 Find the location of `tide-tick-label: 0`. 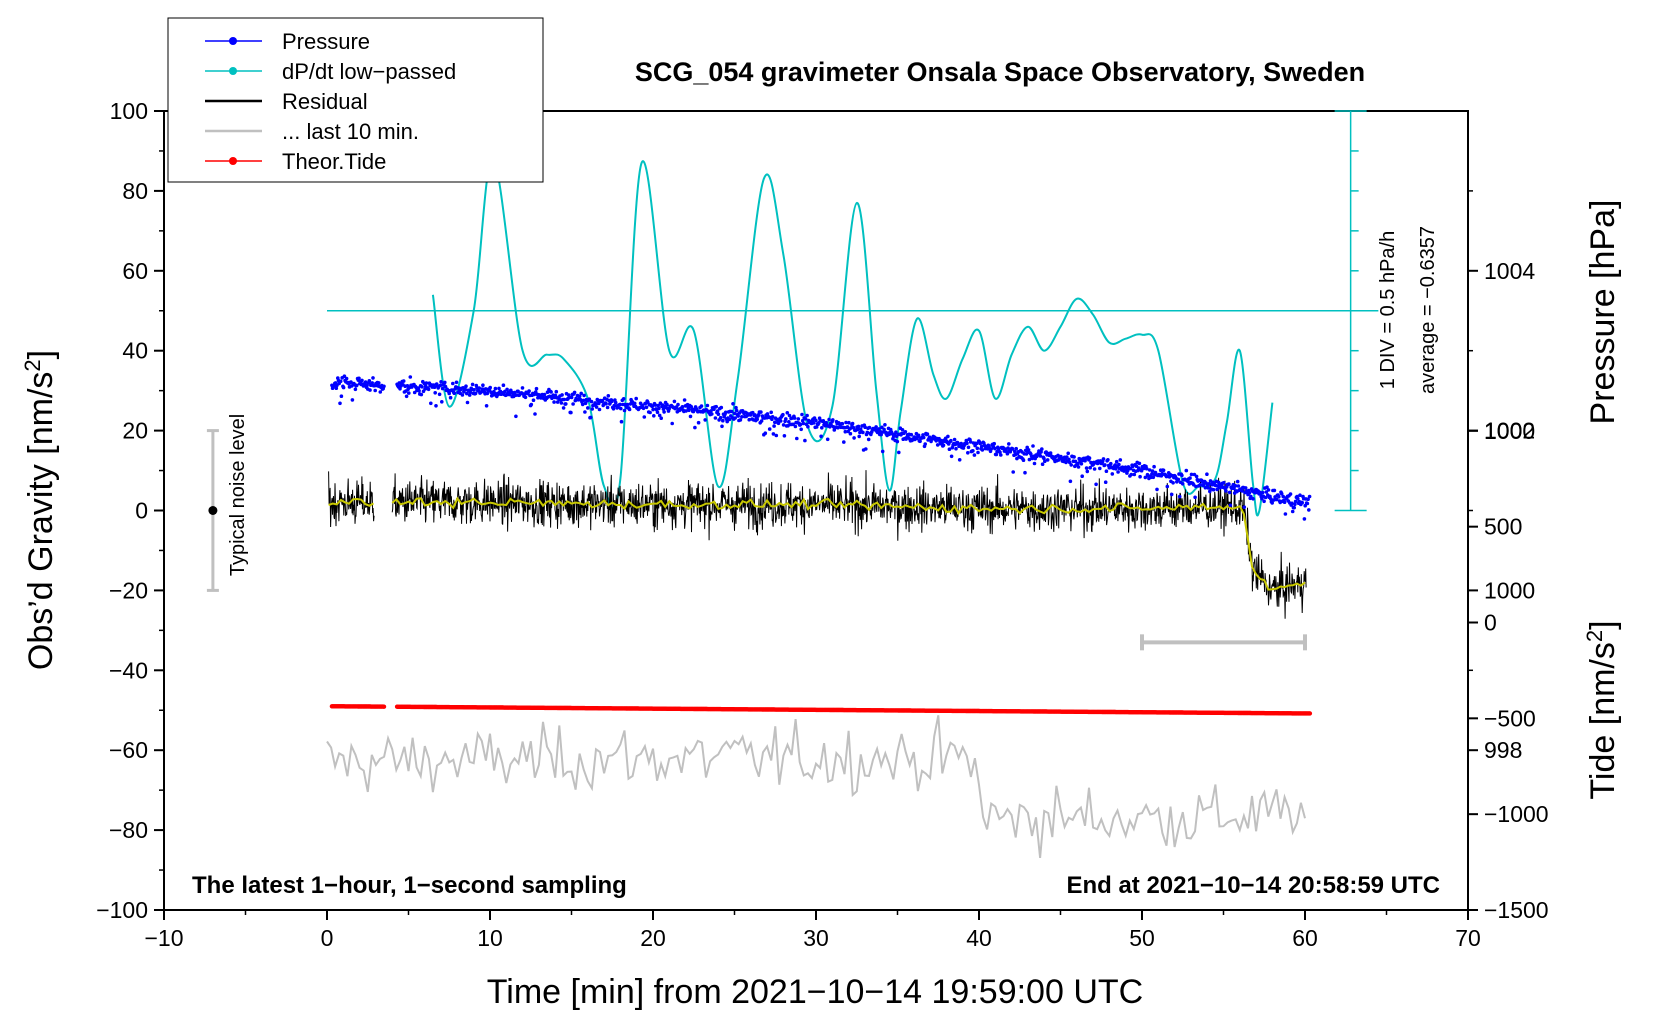

tide-tick-label: 0 is located at coordinates (1490, 623).